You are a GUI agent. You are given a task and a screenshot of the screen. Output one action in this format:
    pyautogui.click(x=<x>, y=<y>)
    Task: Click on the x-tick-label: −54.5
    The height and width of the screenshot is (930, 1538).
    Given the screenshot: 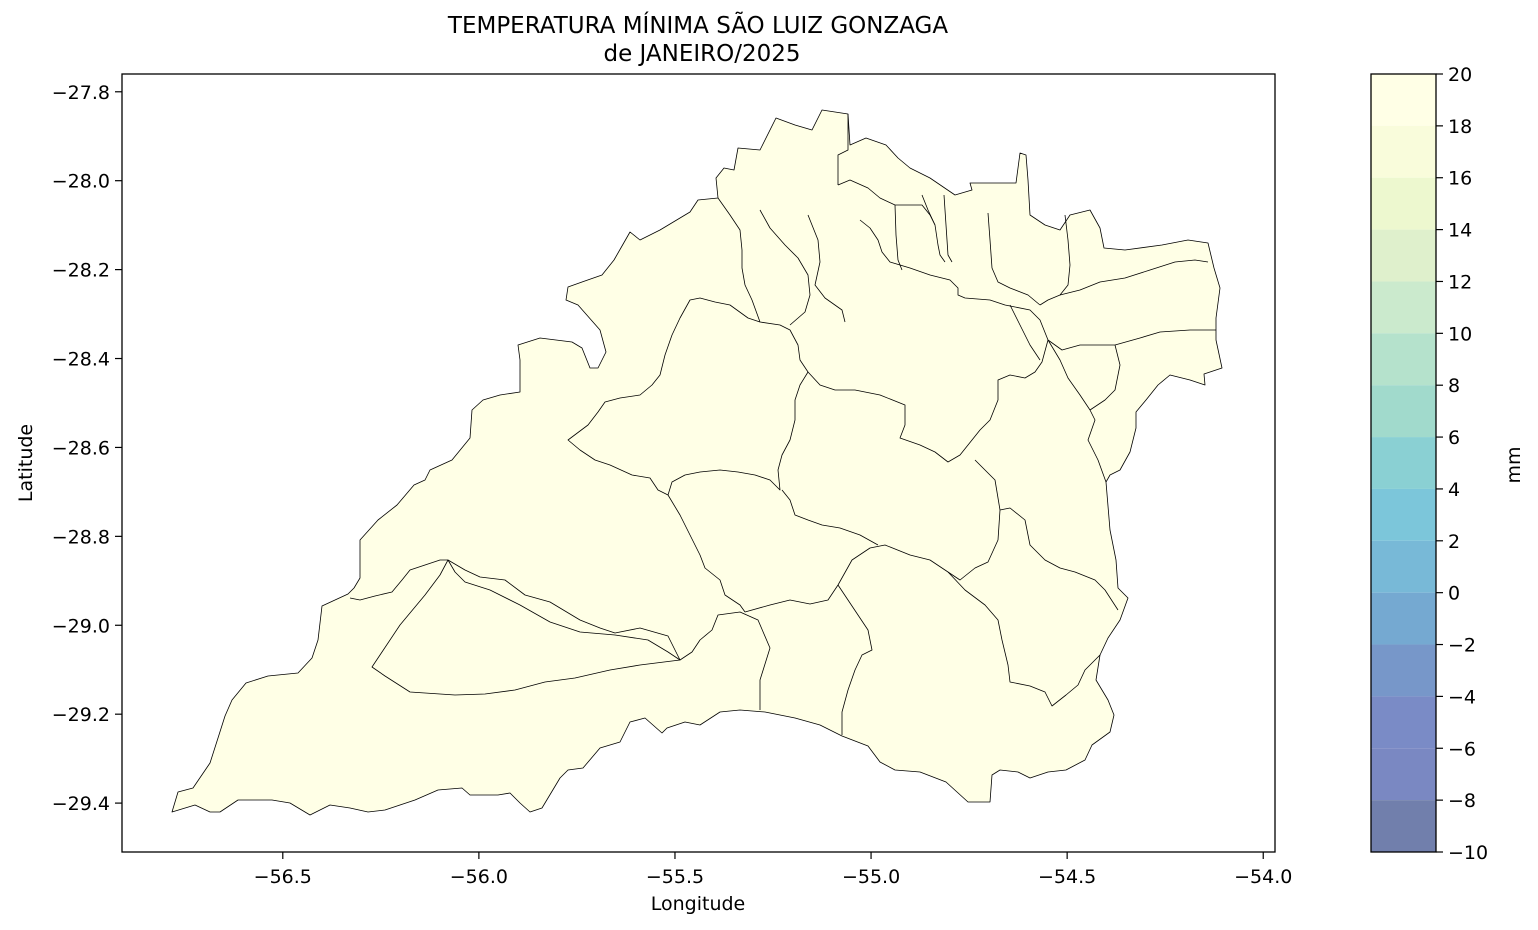 What is the action you would take?
    pyautogui.click(x=1067, y=877)
    